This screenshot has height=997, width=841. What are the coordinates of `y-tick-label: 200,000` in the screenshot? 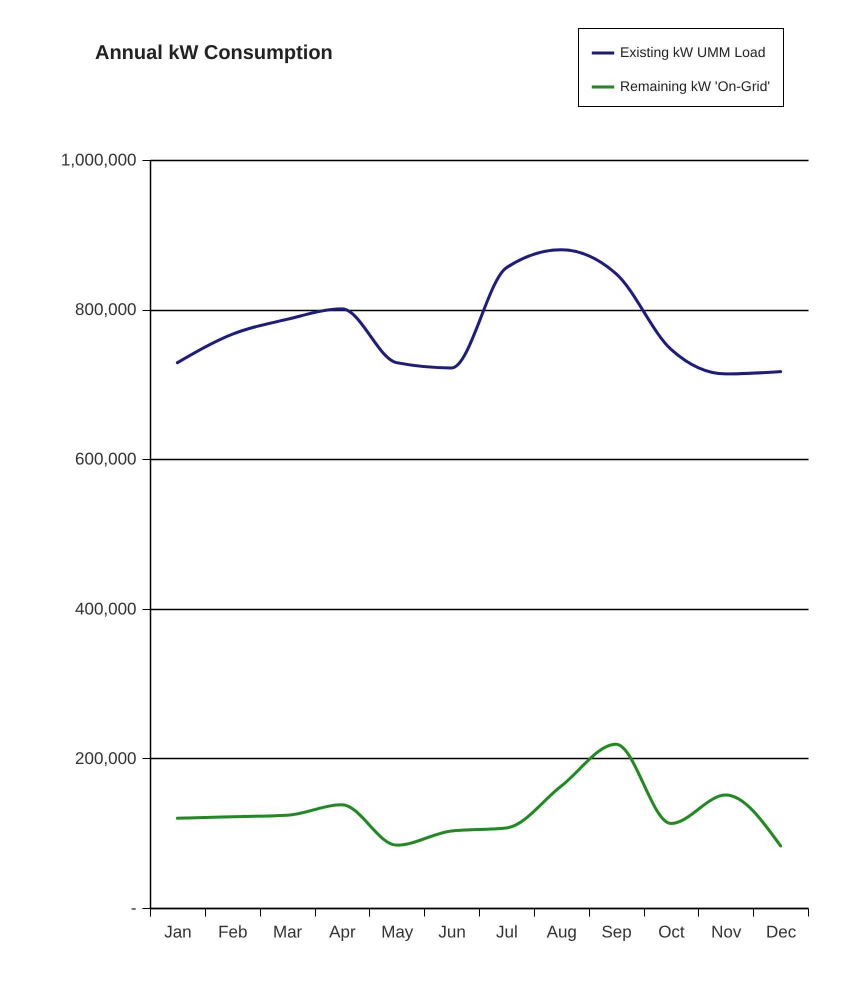 It's located at (105, 758).